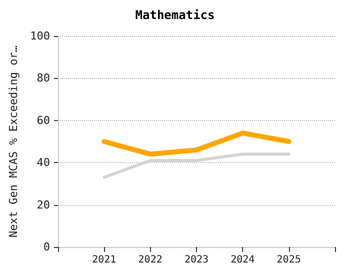  What do you see at coordinates (43, 163) in the screenshot?
I see `y-tick-label: 40` at bounding box center [43, 163].